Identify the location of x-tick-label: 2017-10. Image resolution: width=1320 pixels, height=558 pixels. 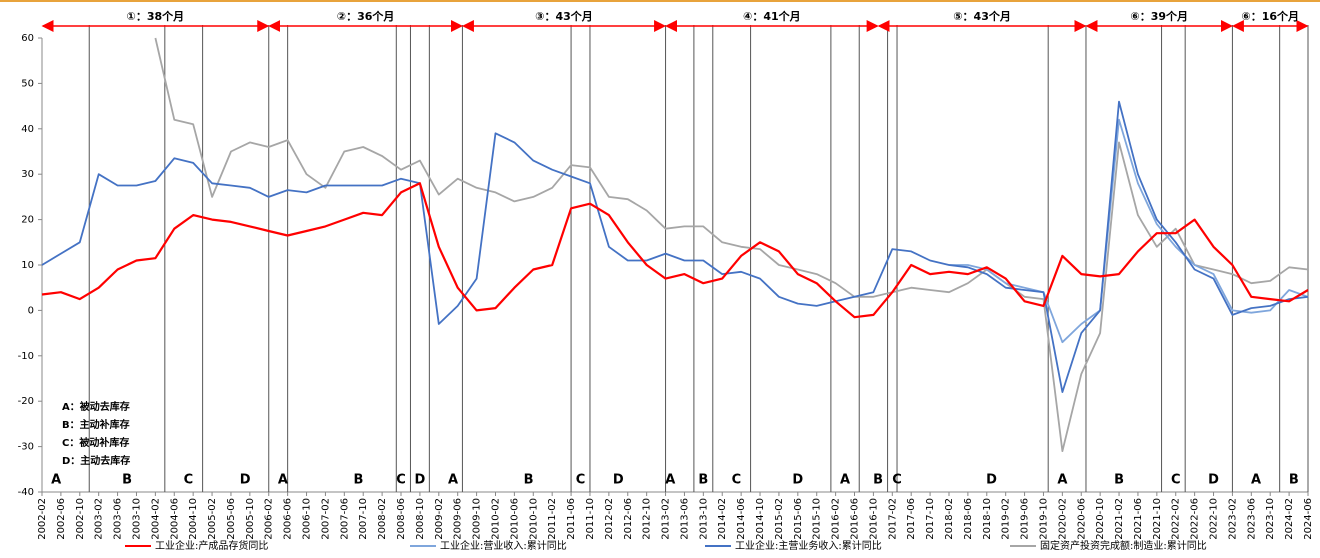
(930, 519).